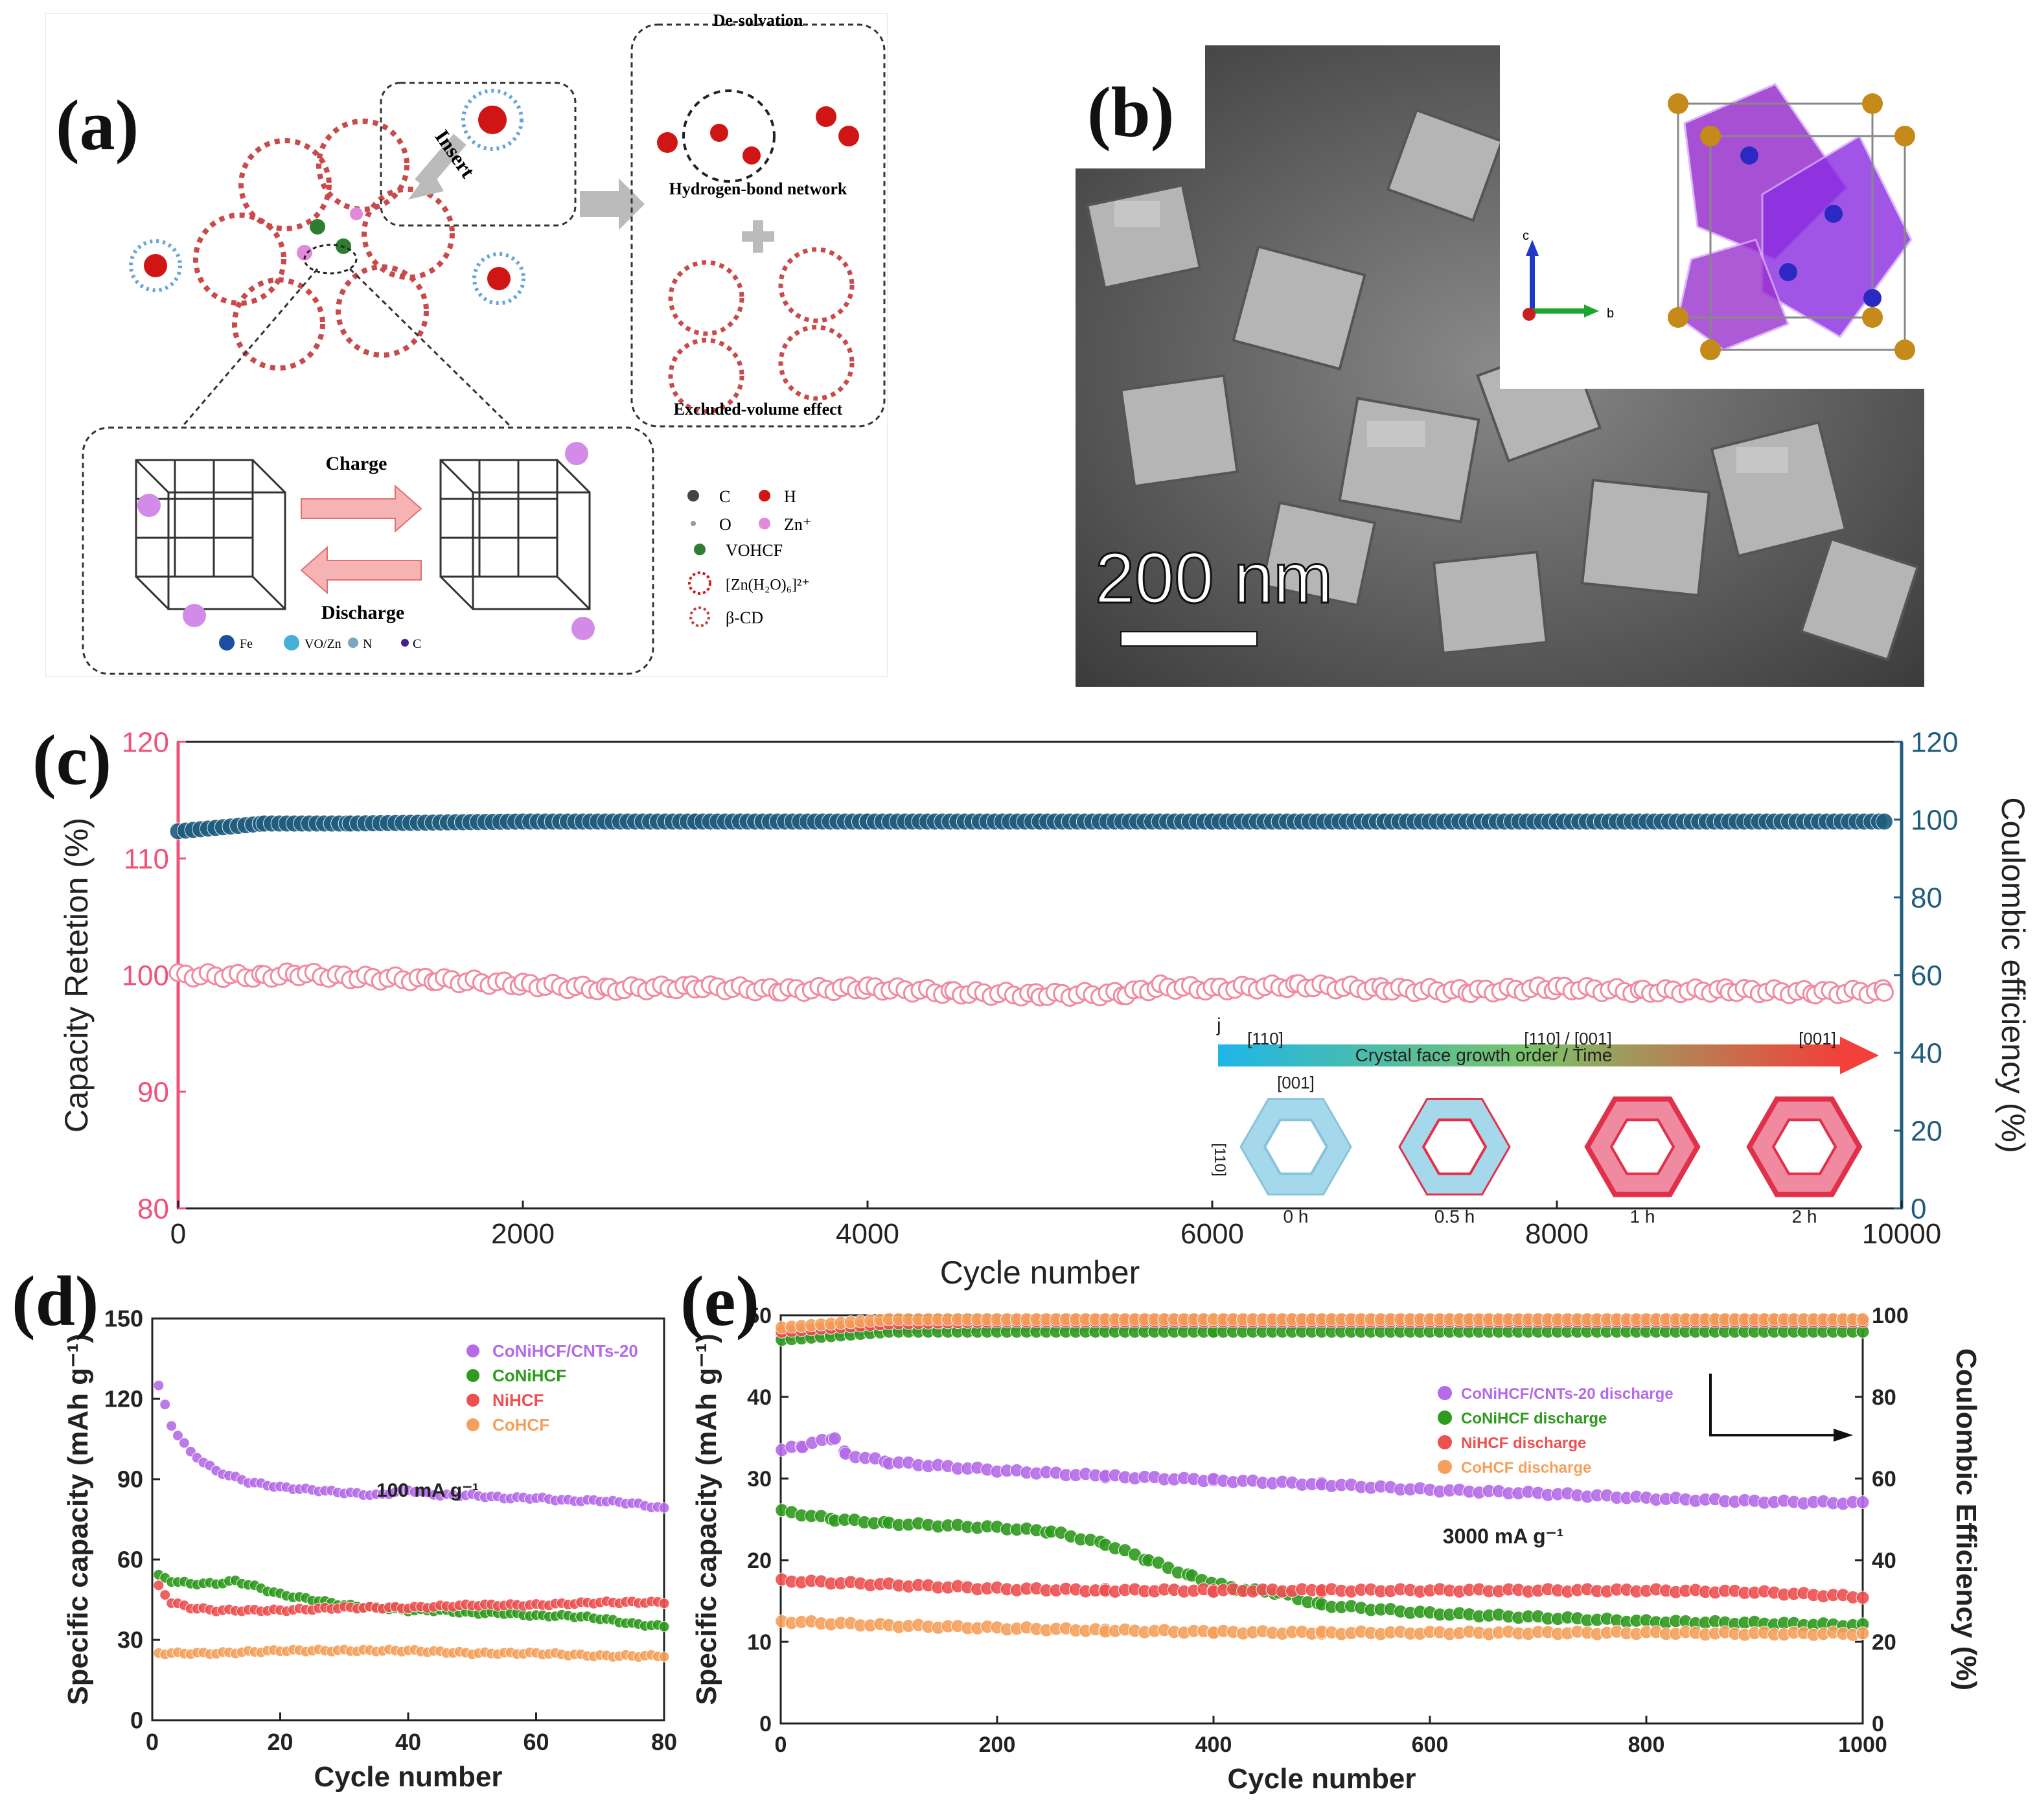  I want to click on inset-title: Crystal face growth order / Time, so click(1484, 1055).